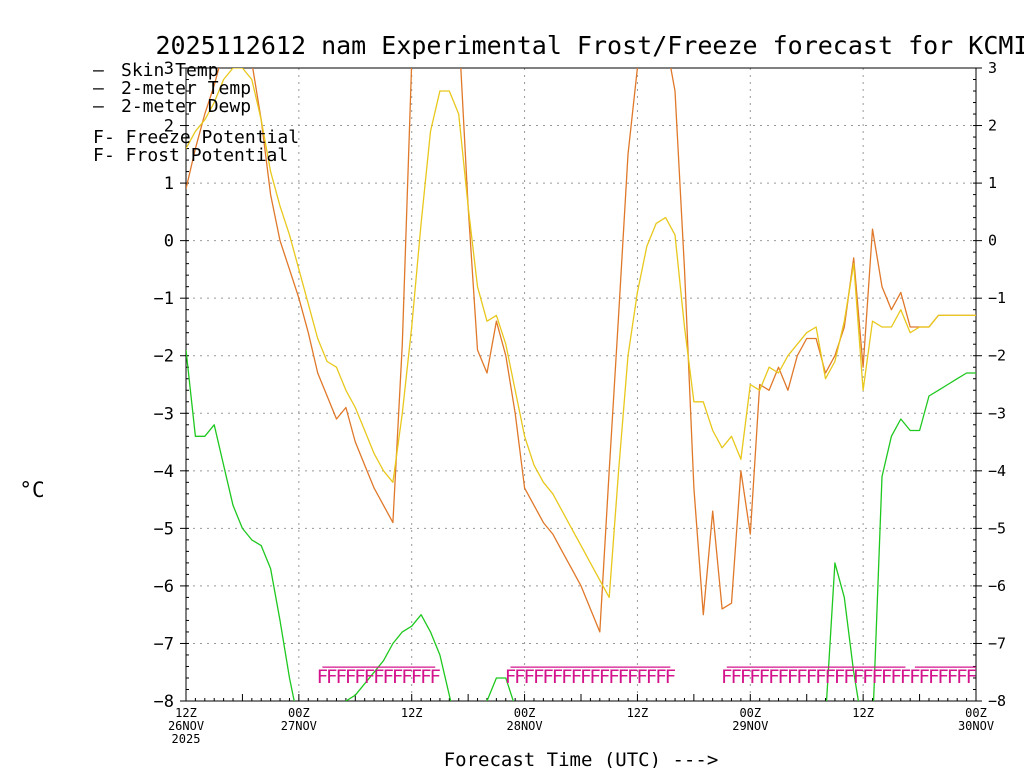  What do you see at coordinates (164, 702) in the screenshot?
I see `y-tick-label-left: −8` at bounding box center [164, 702].